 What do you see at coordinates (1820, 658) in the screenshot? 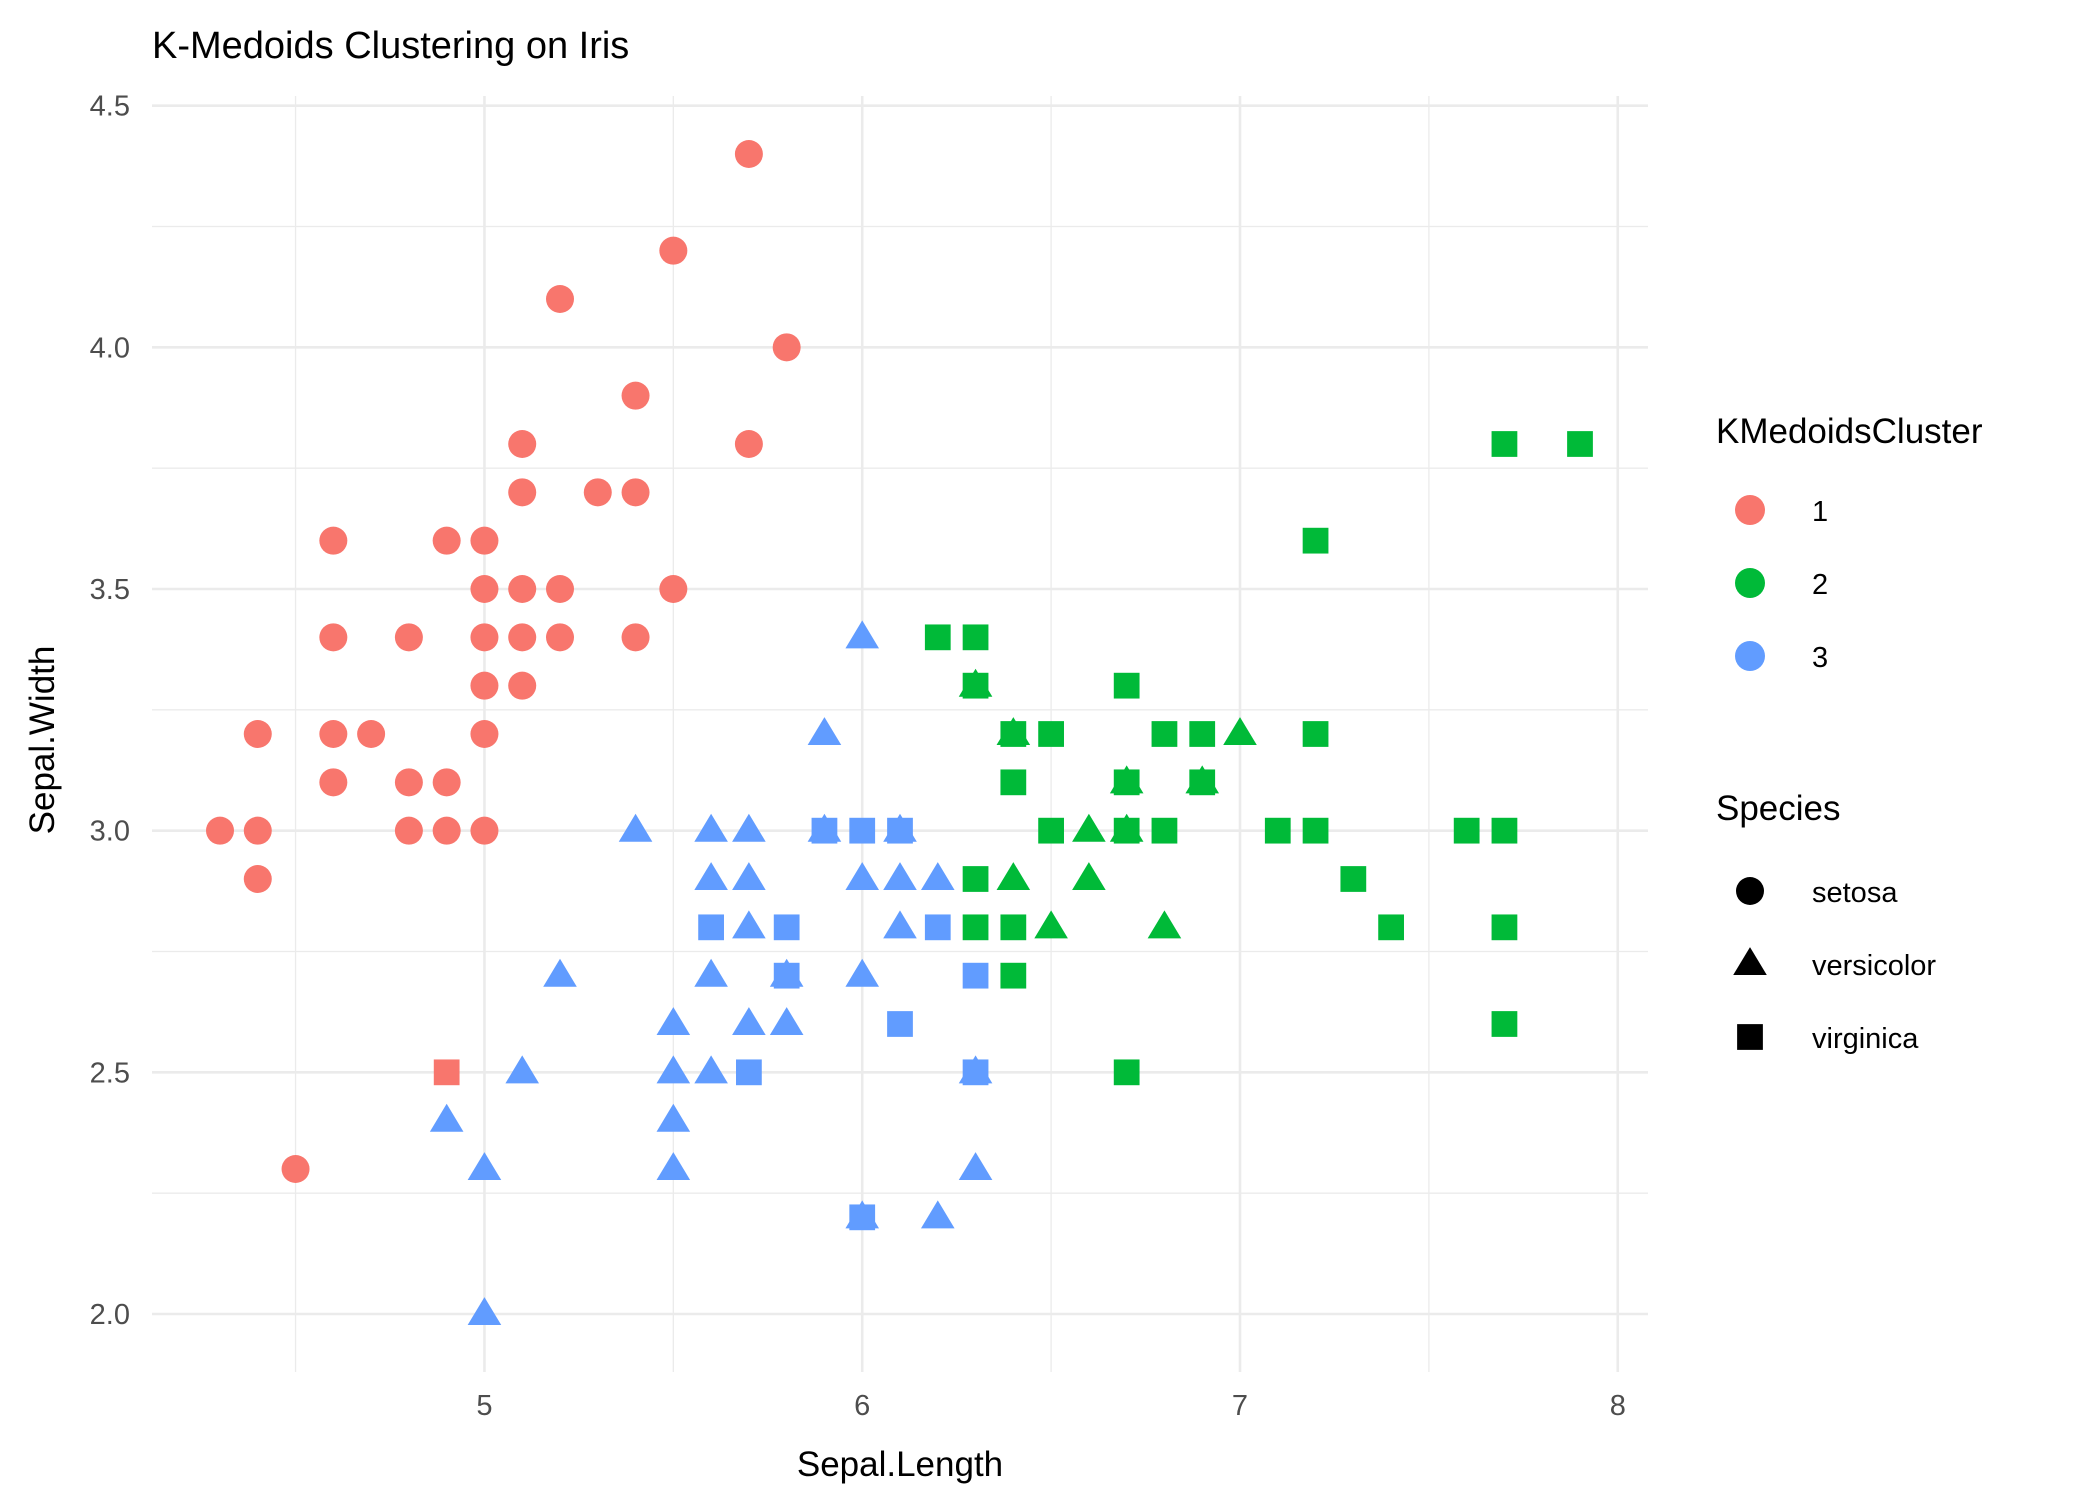
I see `legend-label-cluster: 3` at bounding box center [1820, 658].